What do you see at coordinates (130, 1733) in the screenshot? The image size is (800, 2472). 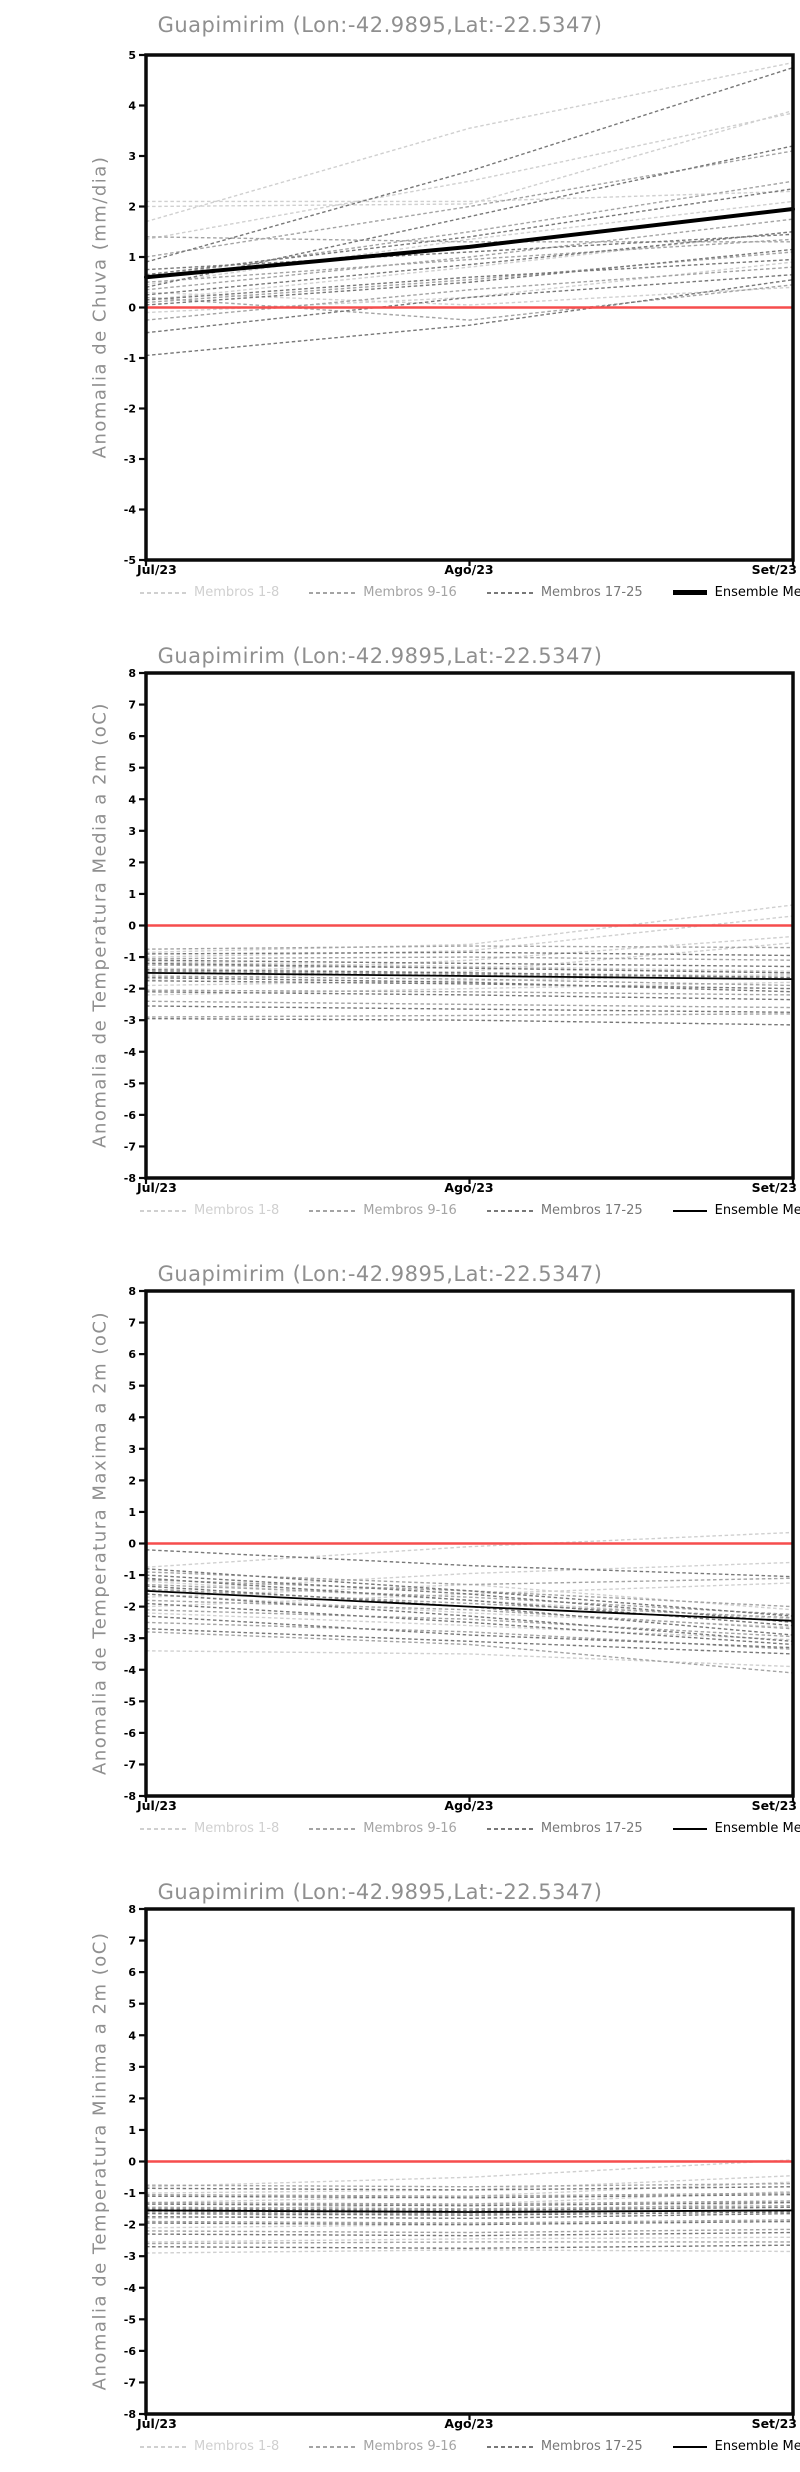 I see `svg-text: -6` at bounding box center [130, 1733].